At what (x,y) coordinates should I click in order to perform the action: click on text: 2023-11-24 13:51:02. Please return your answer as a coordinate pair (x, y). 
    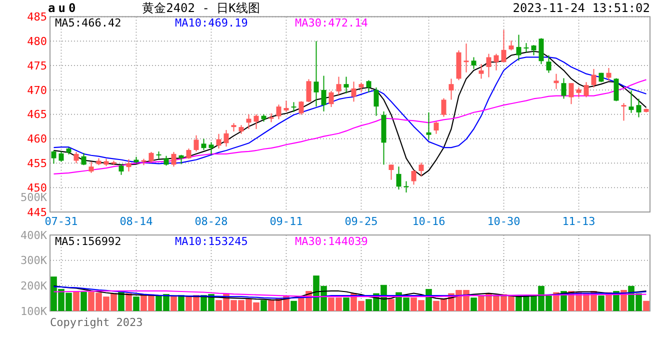
    Looking at the image, I should click on (581, 8).